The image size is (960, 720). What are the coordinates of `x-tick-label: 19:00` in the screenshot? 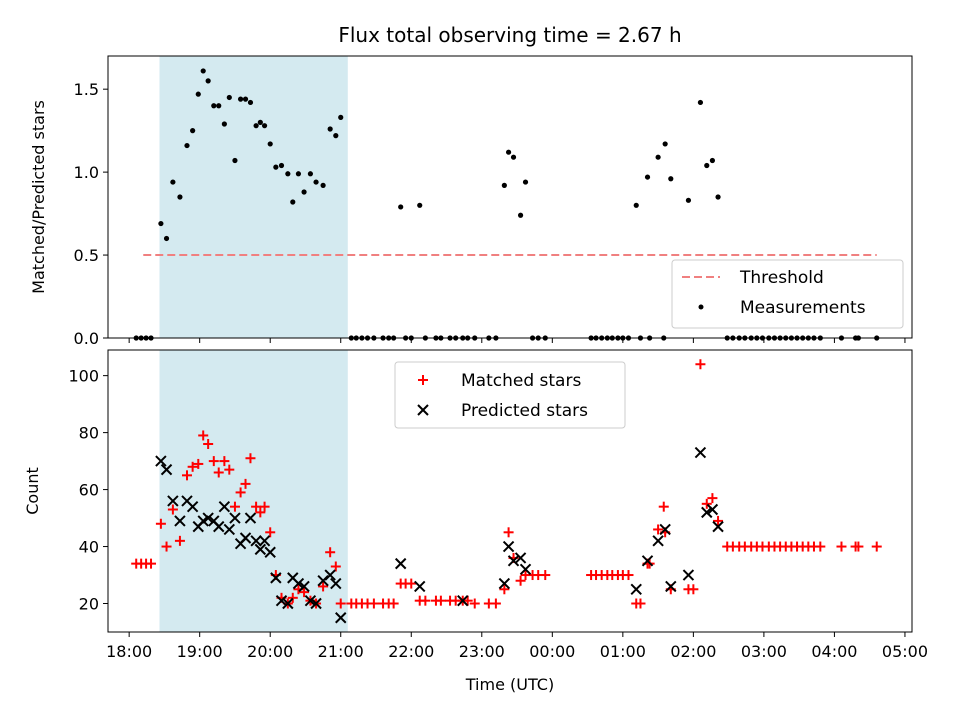 It's located at (200, 651).